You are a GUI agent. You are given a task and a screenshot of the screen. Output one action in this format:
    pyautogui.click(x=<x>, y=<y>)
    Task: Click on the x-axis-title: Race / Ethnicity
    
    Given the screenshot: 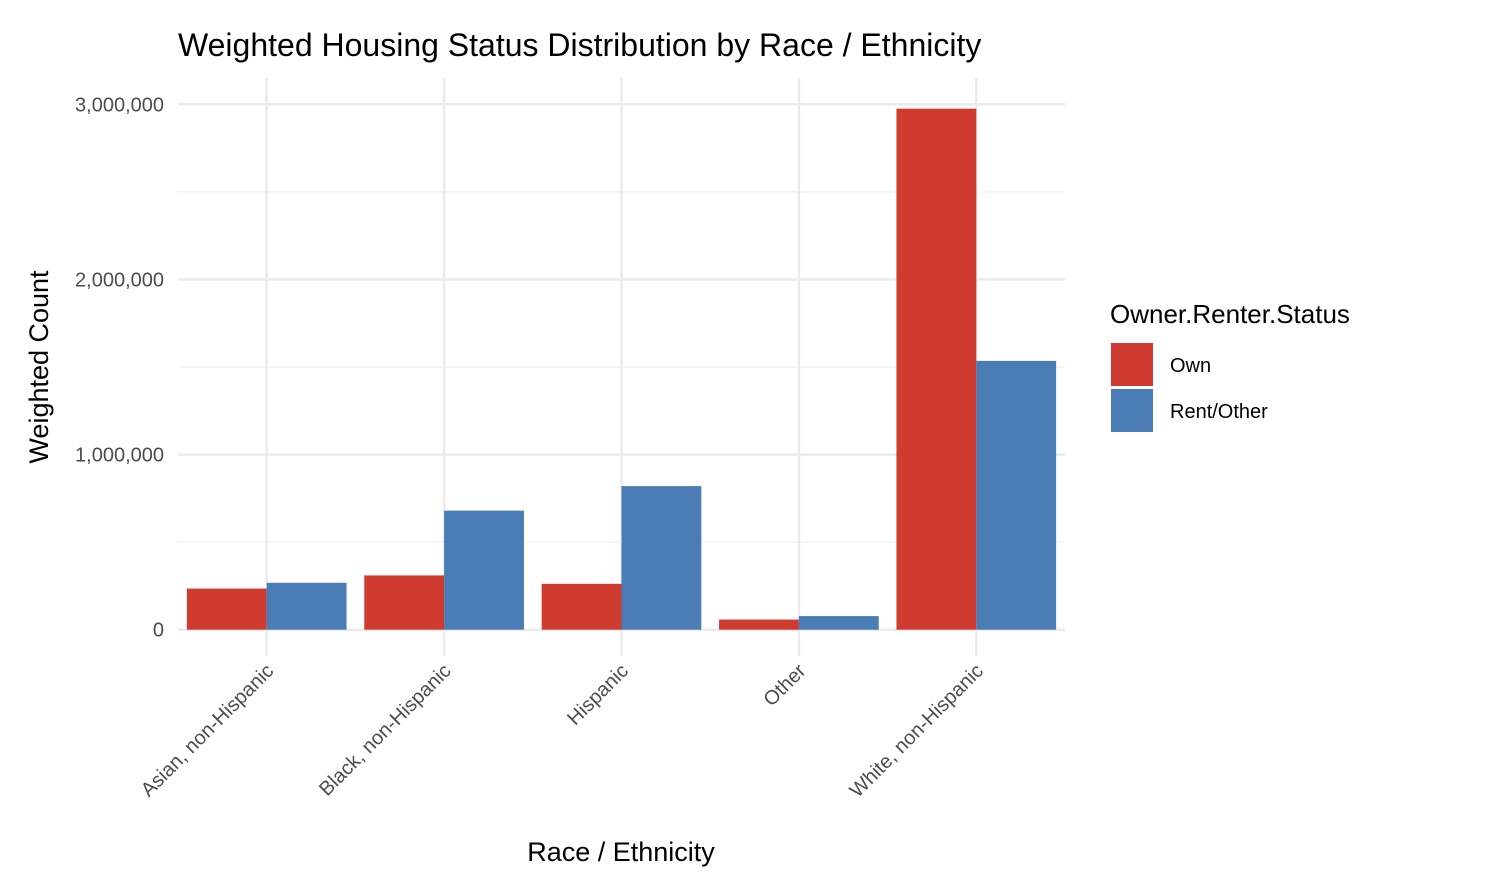 What is the action you would take?
    pyautogui.click(x=621, y=852)
    